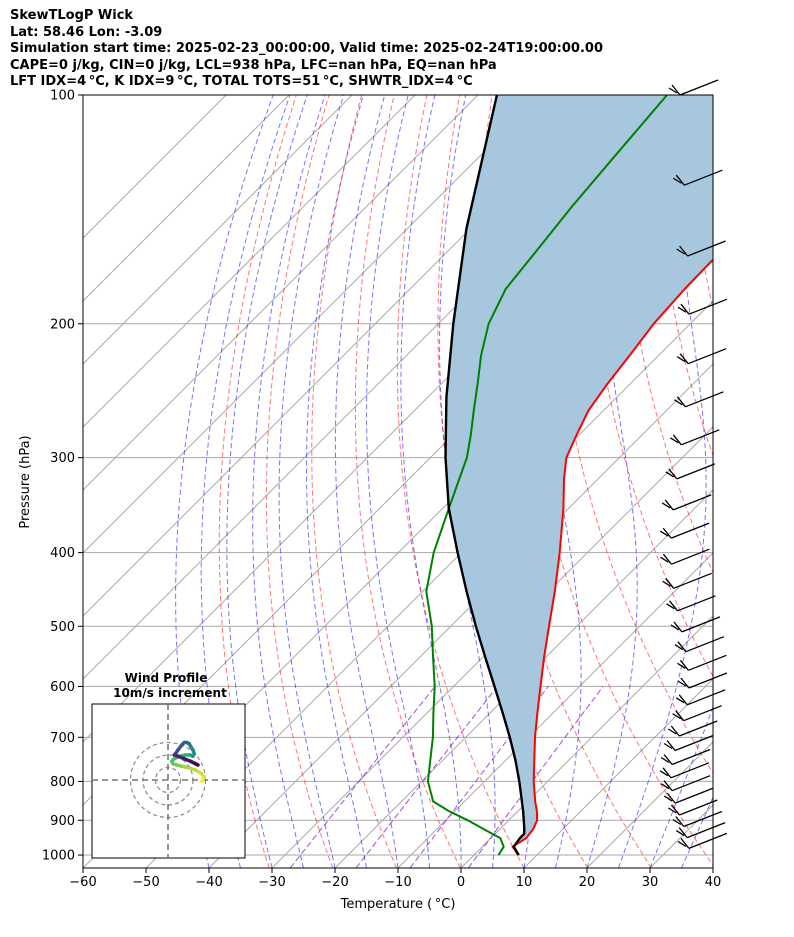  Describe the element at coordinates (62, 96) in the screenshot. I see `y-tick-label: 100` at that location.